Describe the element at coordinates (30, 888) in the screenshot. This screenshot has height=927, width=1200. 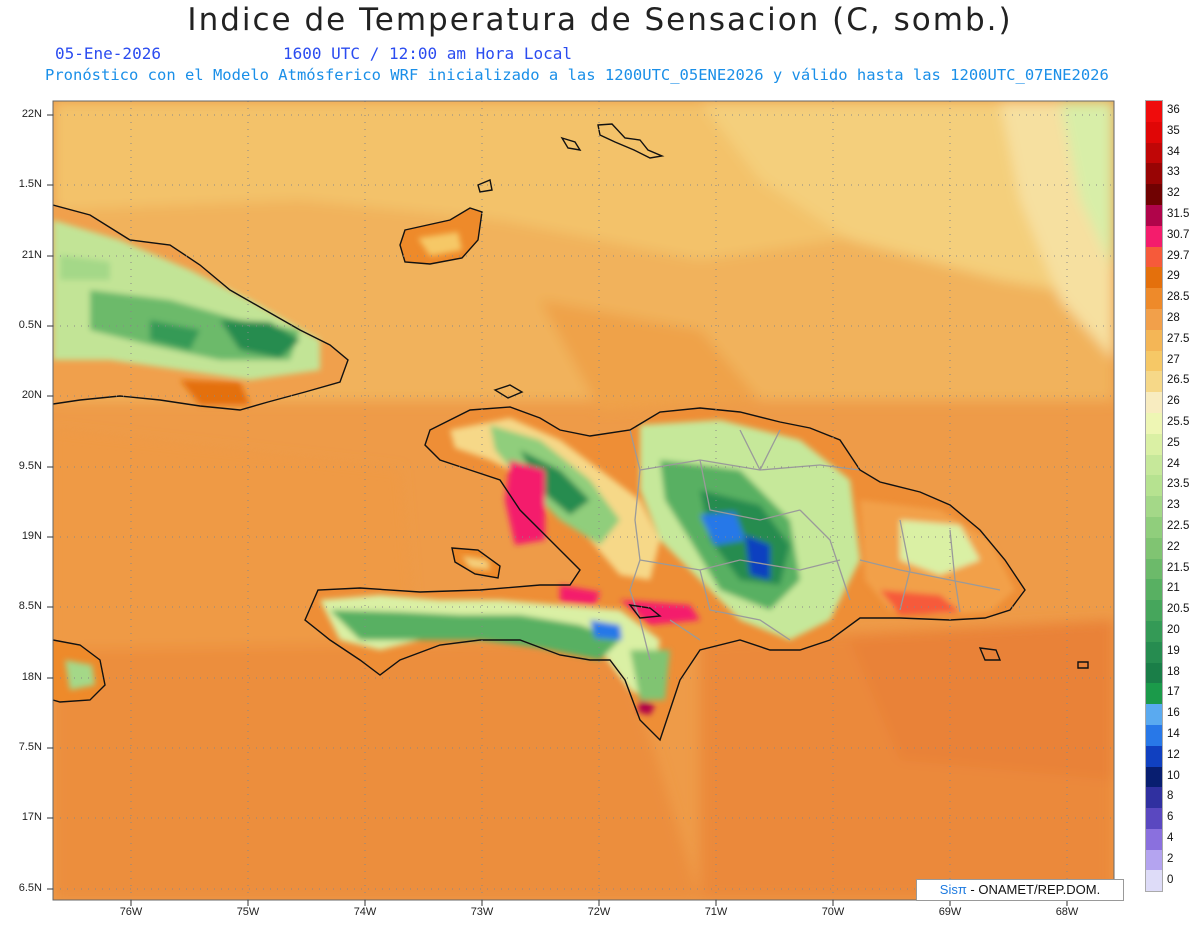
I see `lat-label: 6.5N` at that location.